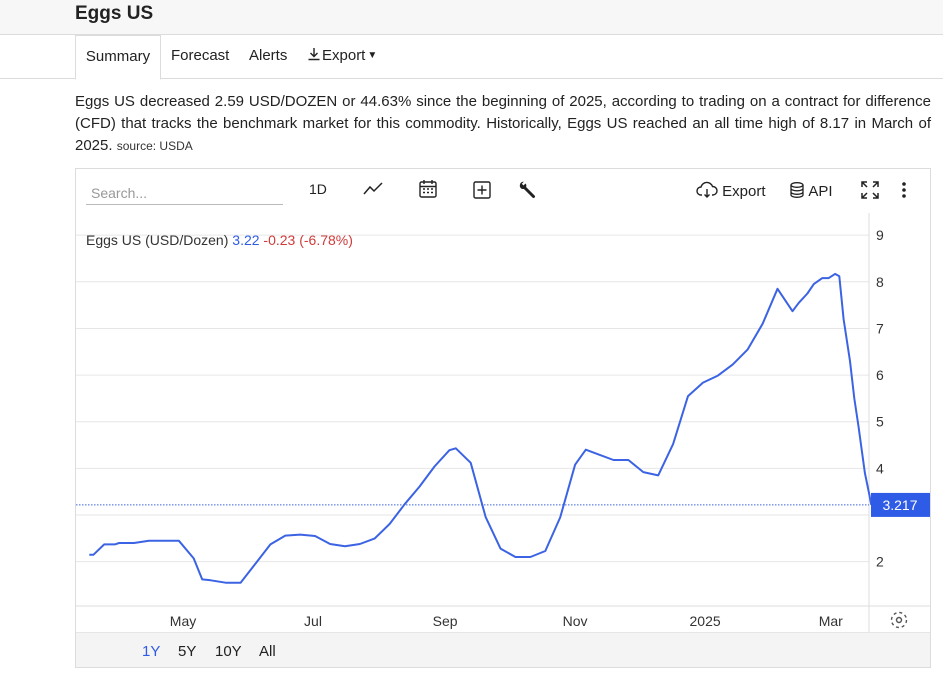 This screenshot has height=677, width=943. What do you see at coordinates (904, 191) in the screenshot?
I see `more-menu-icon` at bounding box center [904, 191].